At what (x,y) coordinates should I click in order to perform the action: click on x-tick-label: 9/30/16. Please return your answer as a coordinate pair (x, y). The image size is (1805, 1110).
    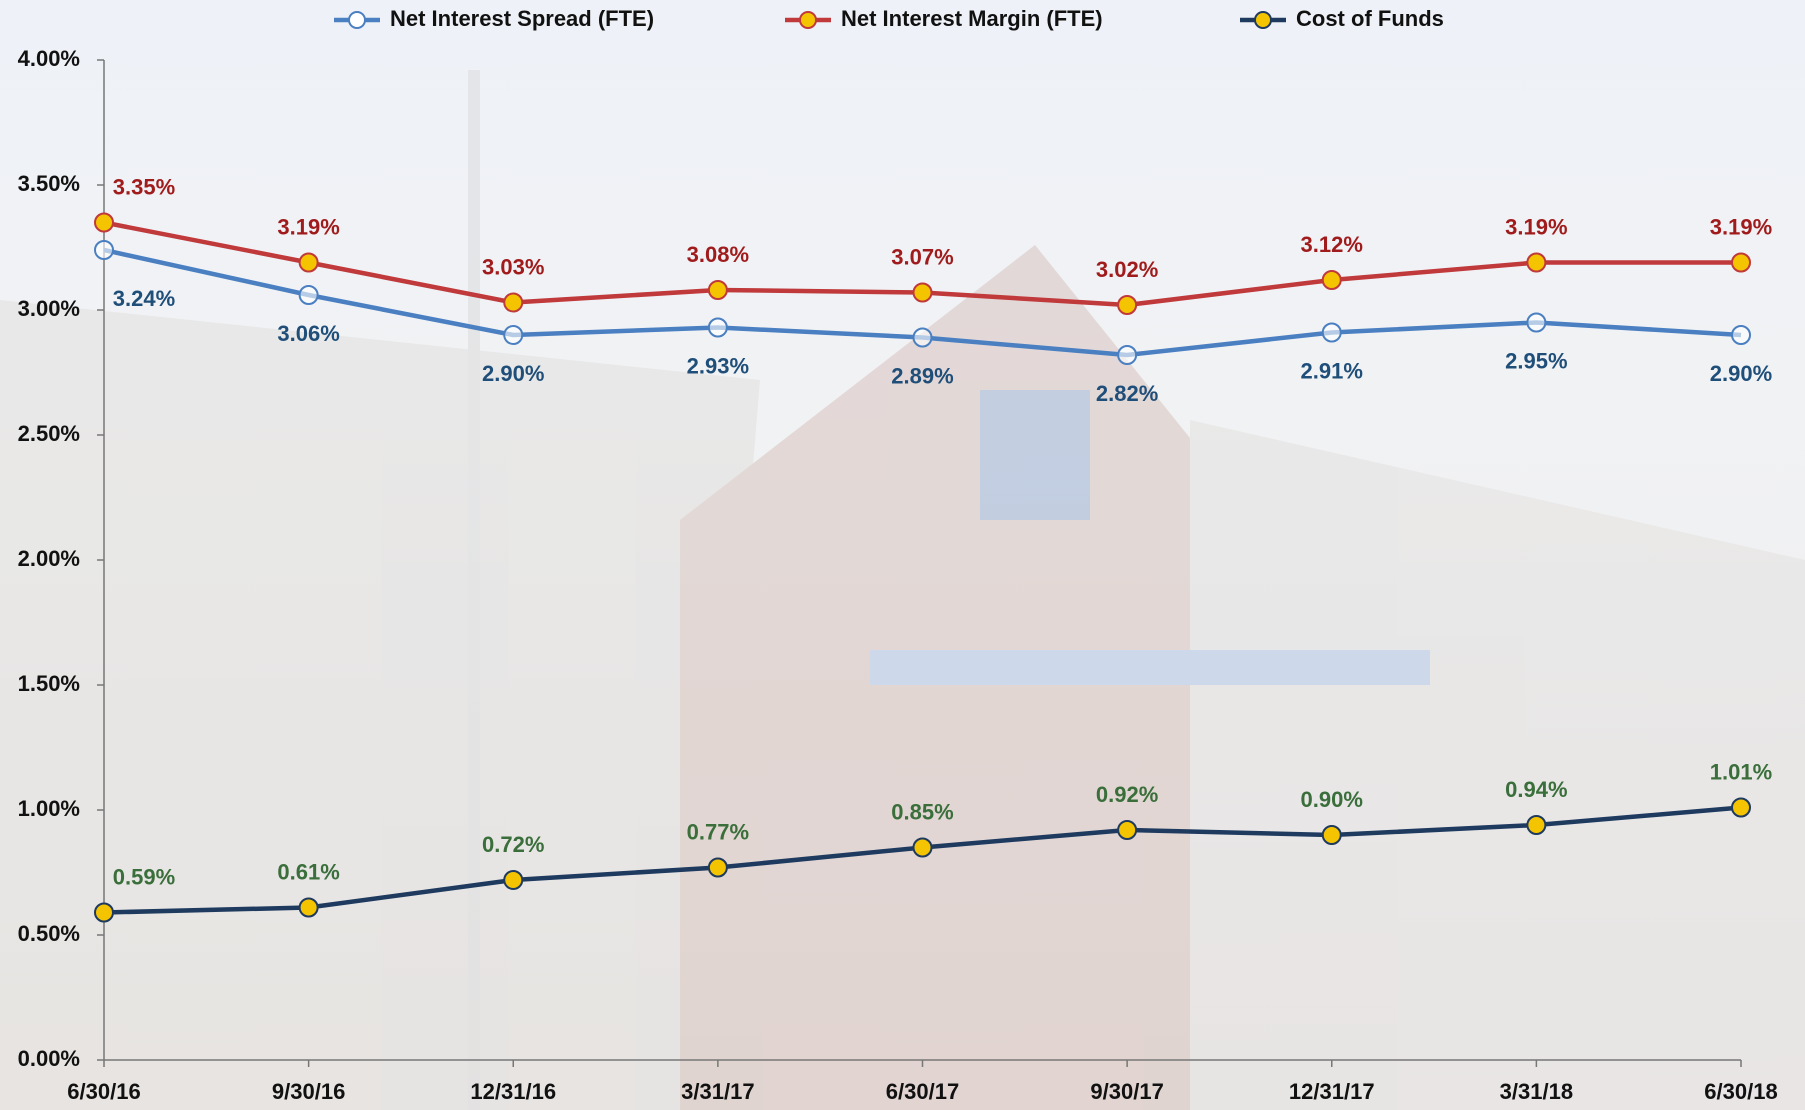
    Looking at the image, I should click on (308, 1091).